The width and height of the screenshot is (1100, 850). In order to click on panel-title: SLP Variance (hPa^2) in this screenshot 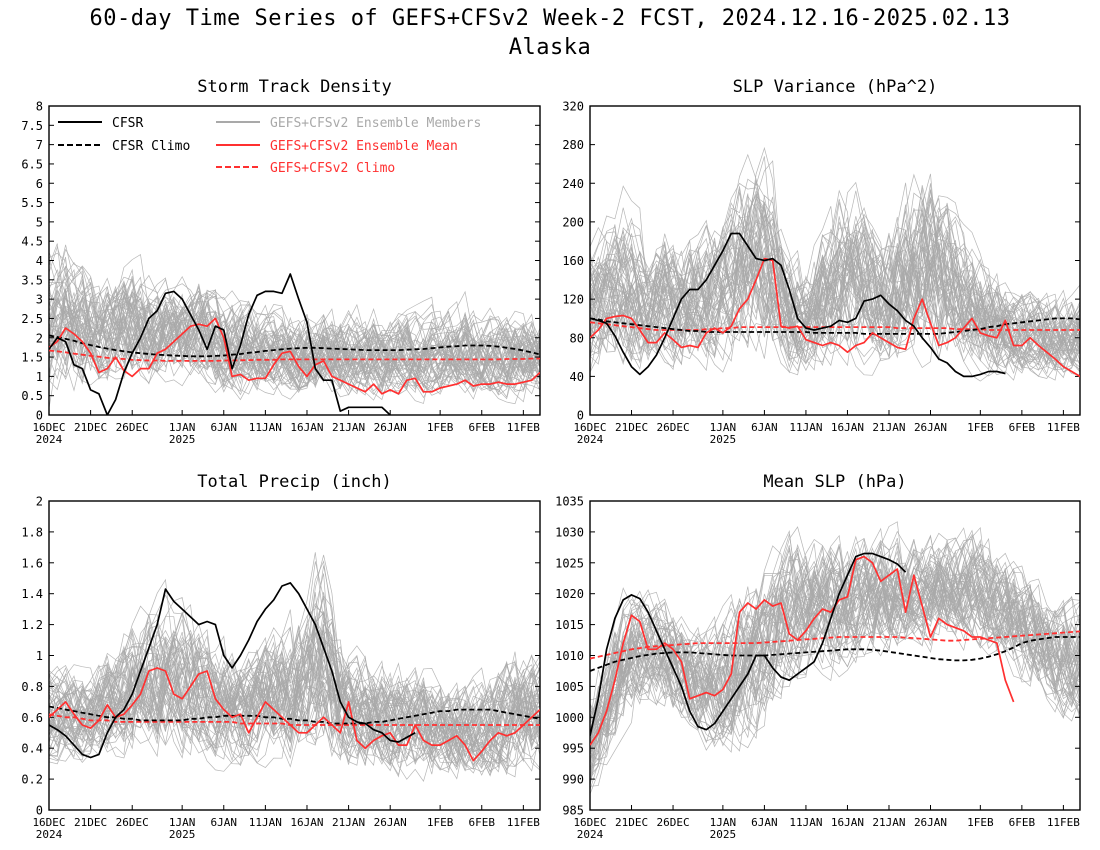, I will do `click(835, 87)`.